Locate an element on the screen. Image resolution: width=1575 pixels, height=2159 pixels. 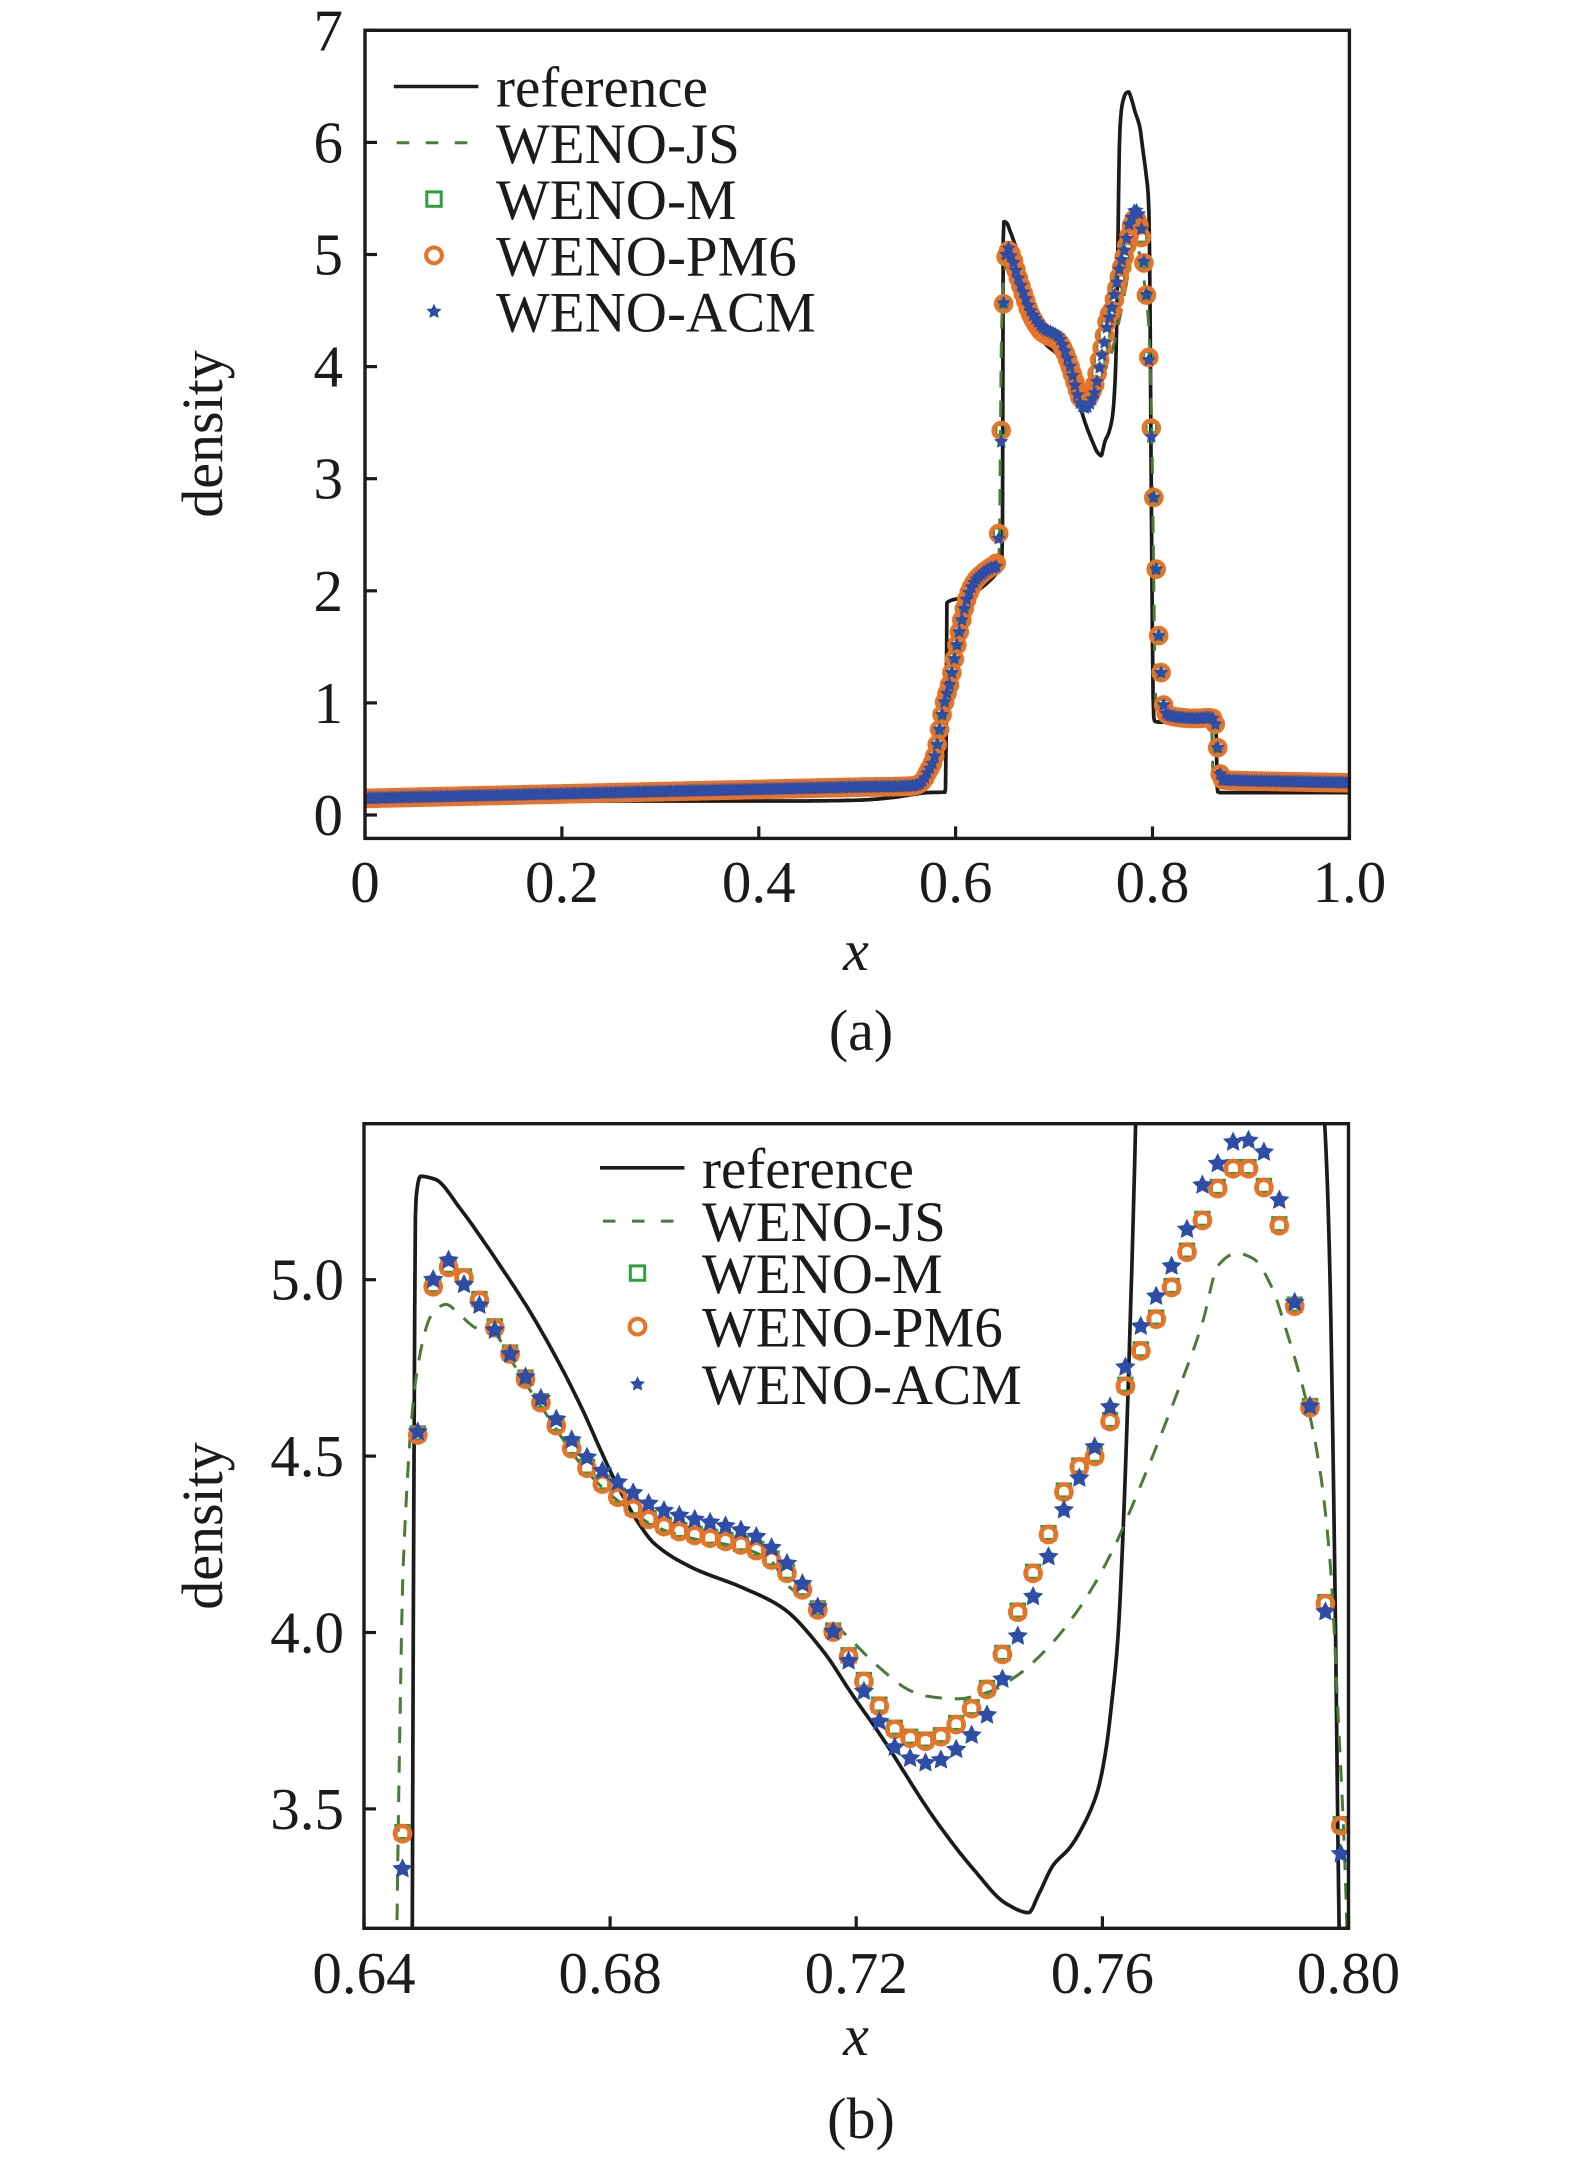
svg-text: 0.80 is located at coordinates (1348, 1973).